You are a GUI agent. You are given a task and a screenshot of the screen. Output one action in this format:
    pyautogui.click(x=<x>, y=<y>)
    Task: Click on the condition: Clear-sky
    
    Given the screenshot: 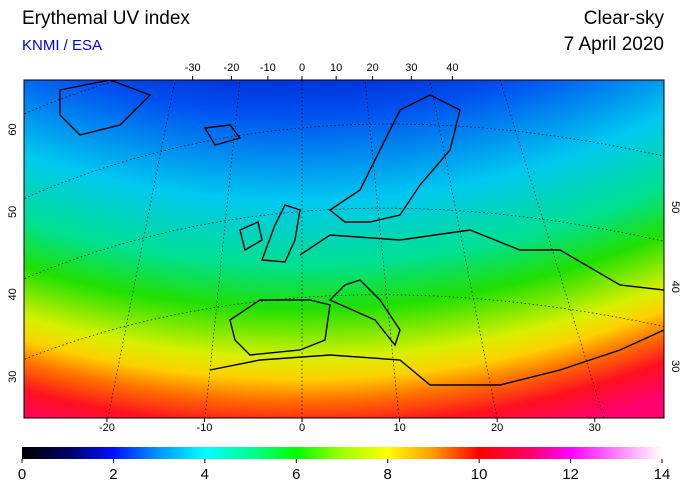 What is the action you would take?
    pyautogui.click(x=624, y=18)
    